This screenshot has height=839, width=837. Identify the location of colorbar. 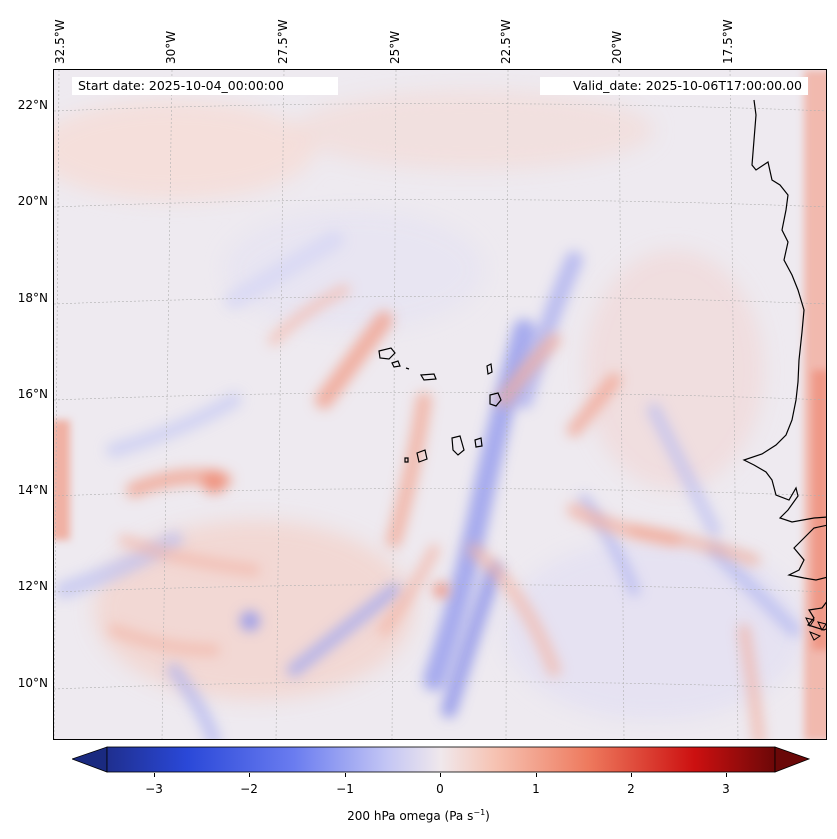
(441, 759).